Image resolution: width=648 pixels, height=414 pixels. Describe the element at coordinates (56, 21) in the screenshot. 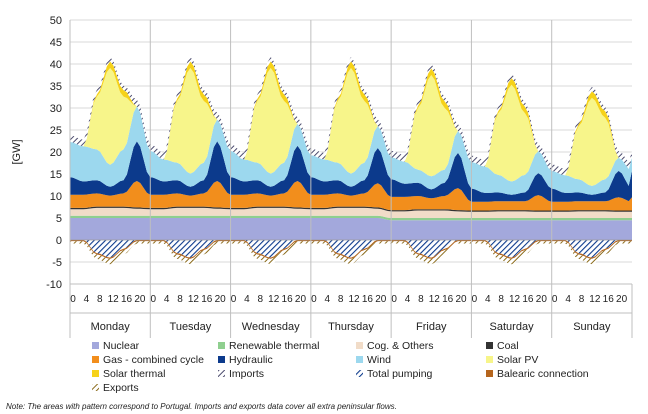

I see `y-tick-label: 50` at that location.